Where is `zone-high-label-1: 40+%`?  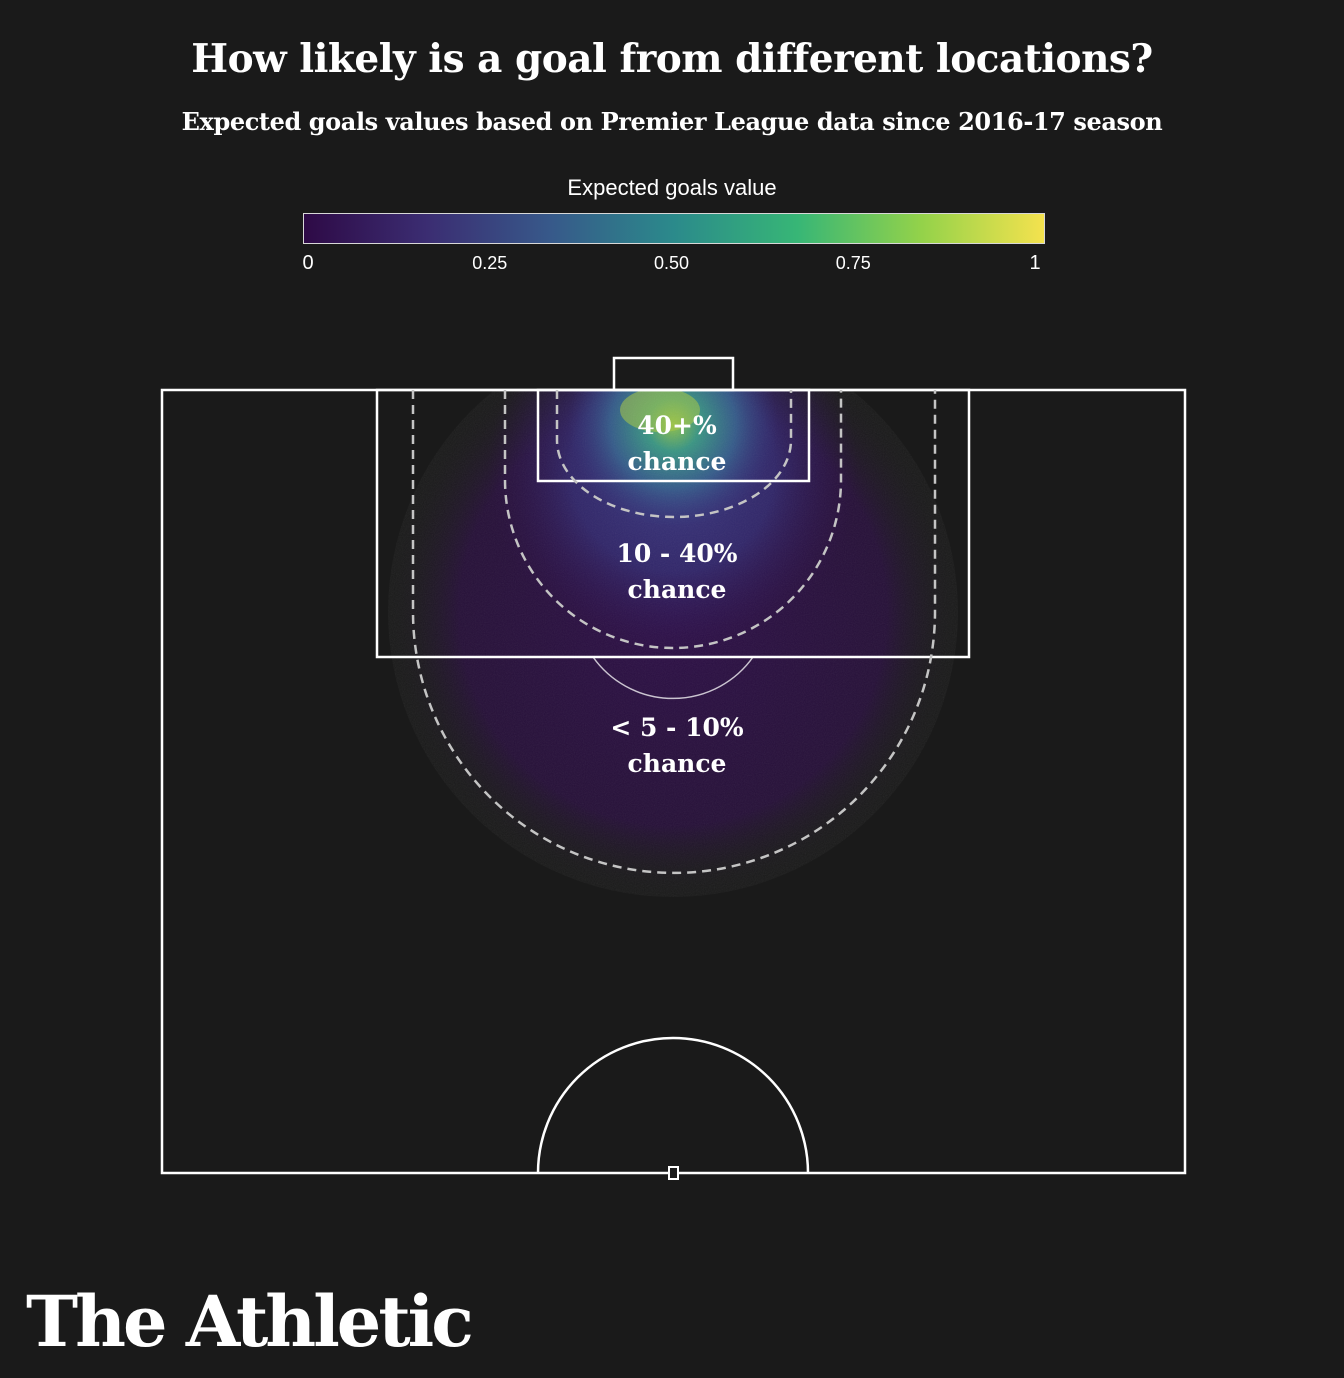 zone-high-label-1: 40+% is located at coordinates (677, 425).